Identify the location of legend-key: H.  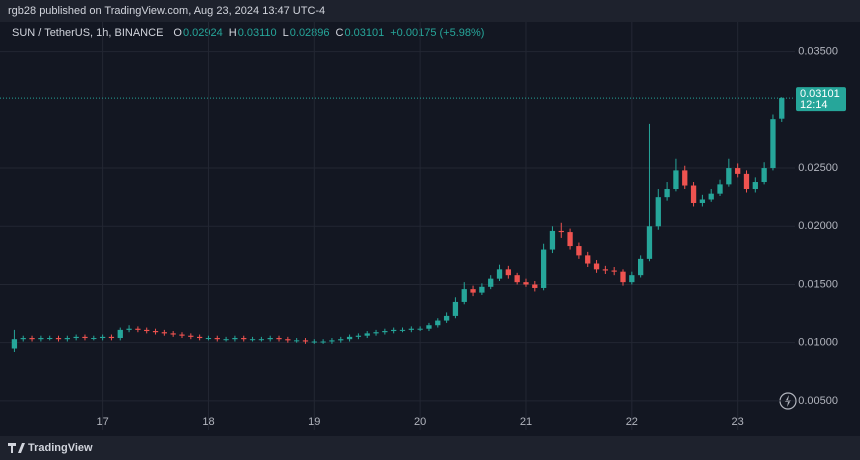
(233, 33).